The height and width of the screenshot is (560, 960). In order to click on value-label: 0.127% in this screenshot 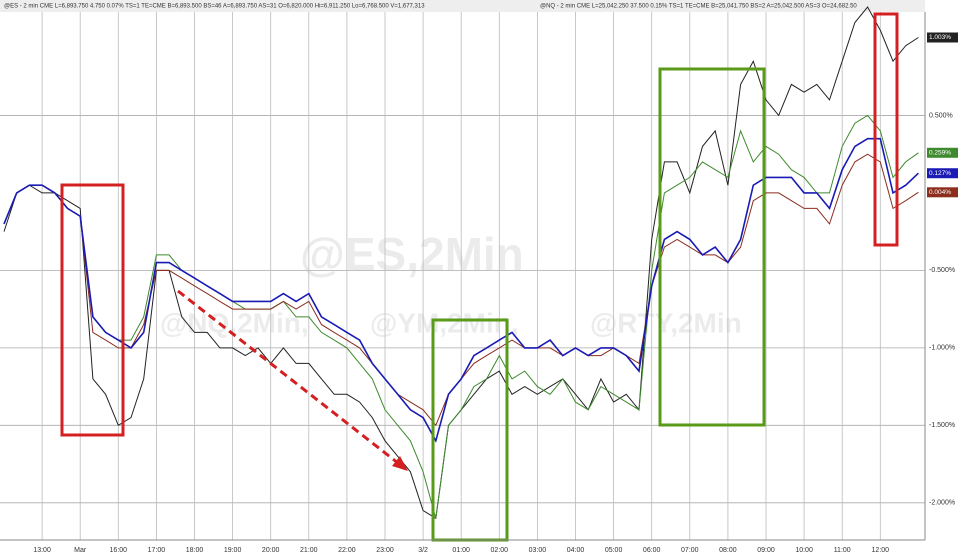, I will do `click(940, 173)`.